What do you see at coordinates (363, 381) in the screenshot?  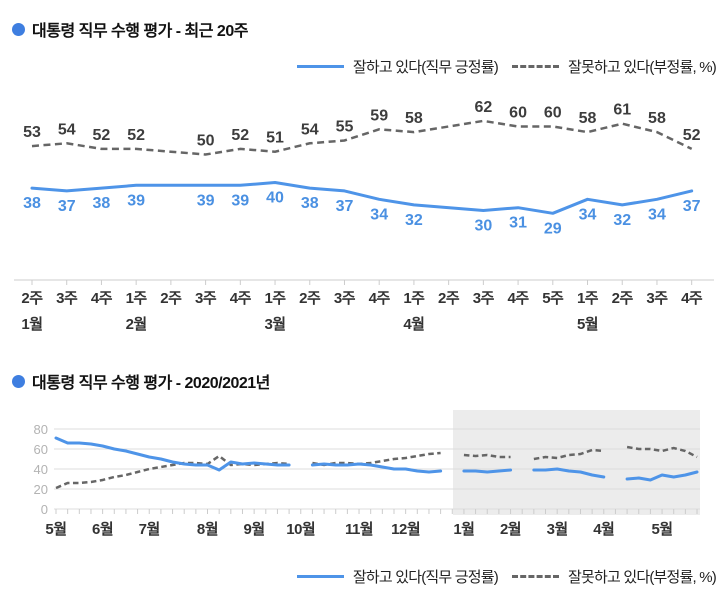 I see `yearly-title-row: 대통령 직무 수행 평가 - 2020/2021년` at bounding box center [363, 381].